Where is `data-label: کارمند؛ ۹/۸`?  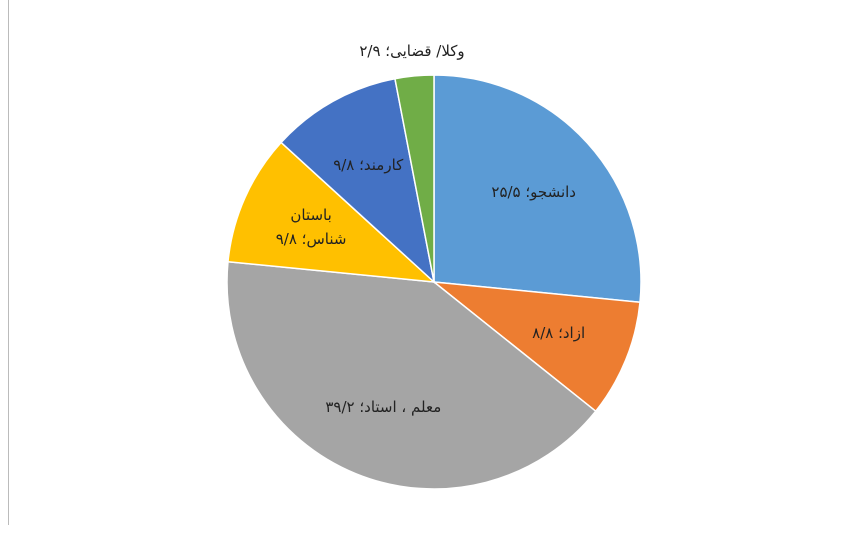 data-label: کارمند؛ ۹/۸ is located at coordinates (368, 164).